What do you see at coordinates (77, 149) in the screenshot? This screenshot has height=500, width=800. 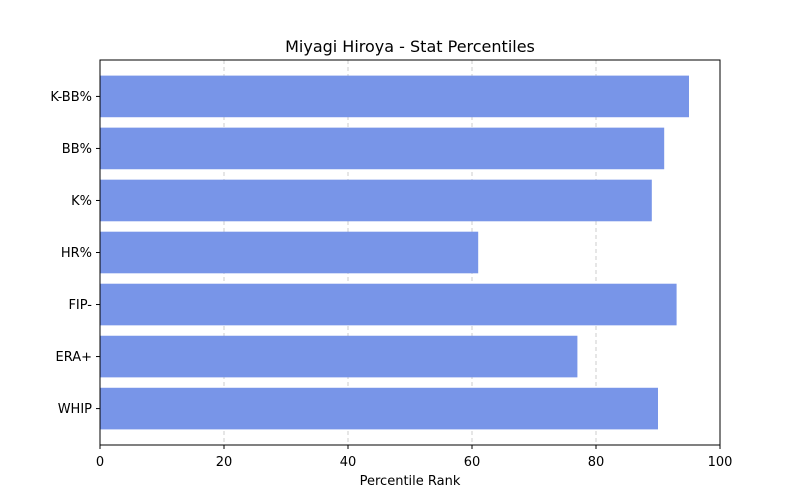 I see `y-tick-label: BB%` at bounding box center [77, 149].